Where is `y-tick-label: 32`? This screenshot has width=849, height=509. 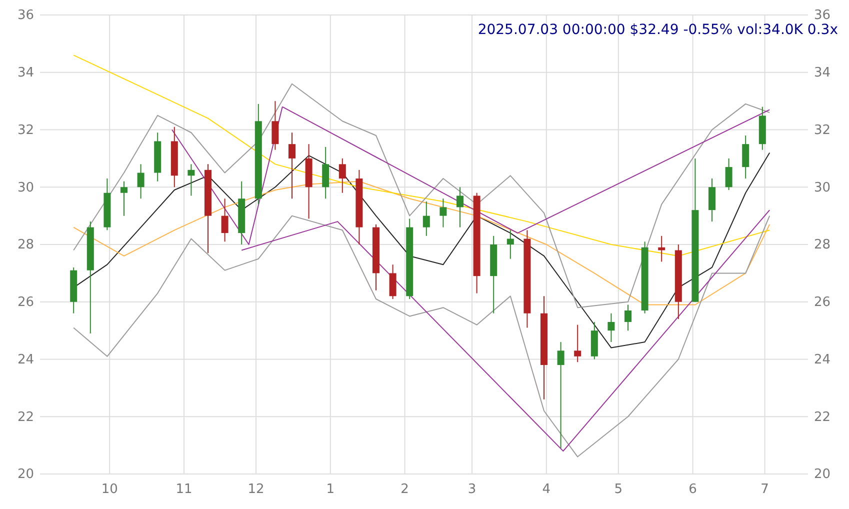
y-tick-label: 32 is located at coordinates (25, 130).